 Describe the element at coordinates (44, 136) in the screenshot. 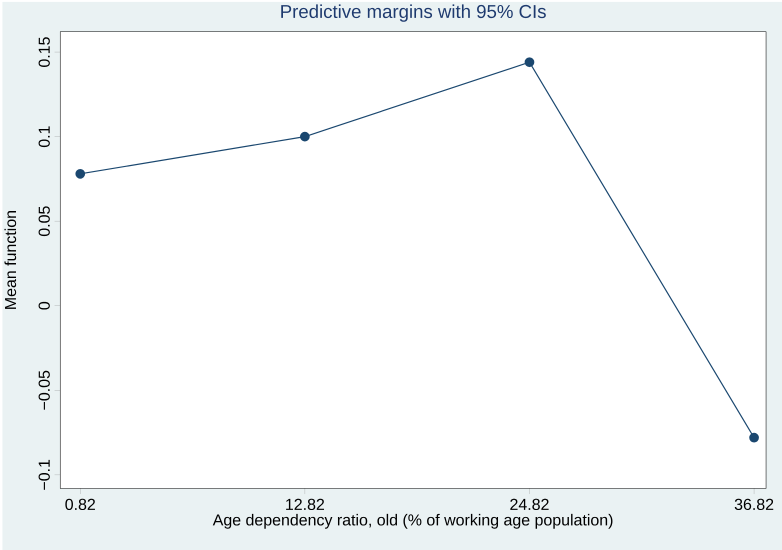

I see `y-tick-label: 0.1` at that location.